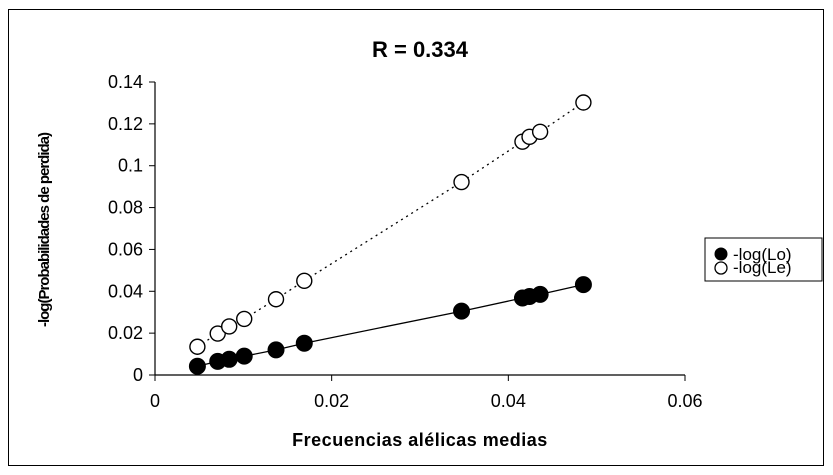 The image size is (833, 475). Describe the element at coordinates (125, 208) in the screenshot. I see `y-tick-label: 0.08` at that location.